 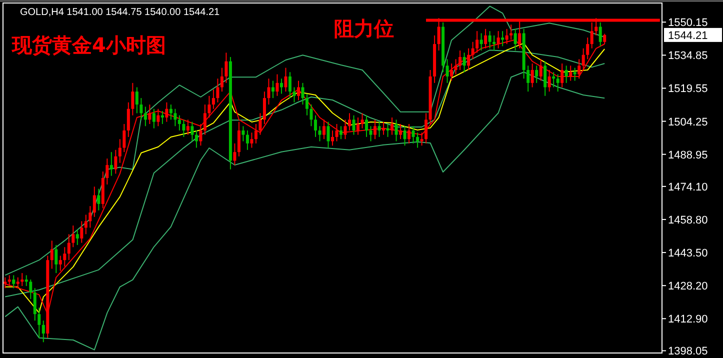 I want to click on y-tick-label: 1550.15, so click(x=688, y=23).